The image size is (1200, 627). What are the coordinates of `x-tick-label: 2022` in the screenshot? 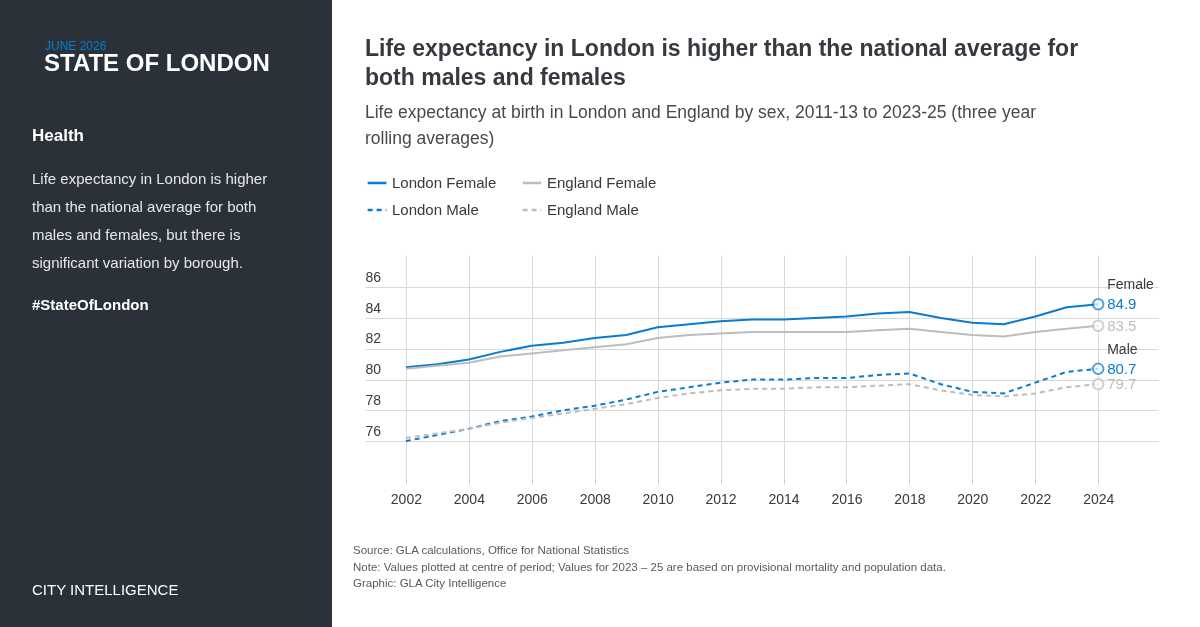 It's located at (1036, 498).